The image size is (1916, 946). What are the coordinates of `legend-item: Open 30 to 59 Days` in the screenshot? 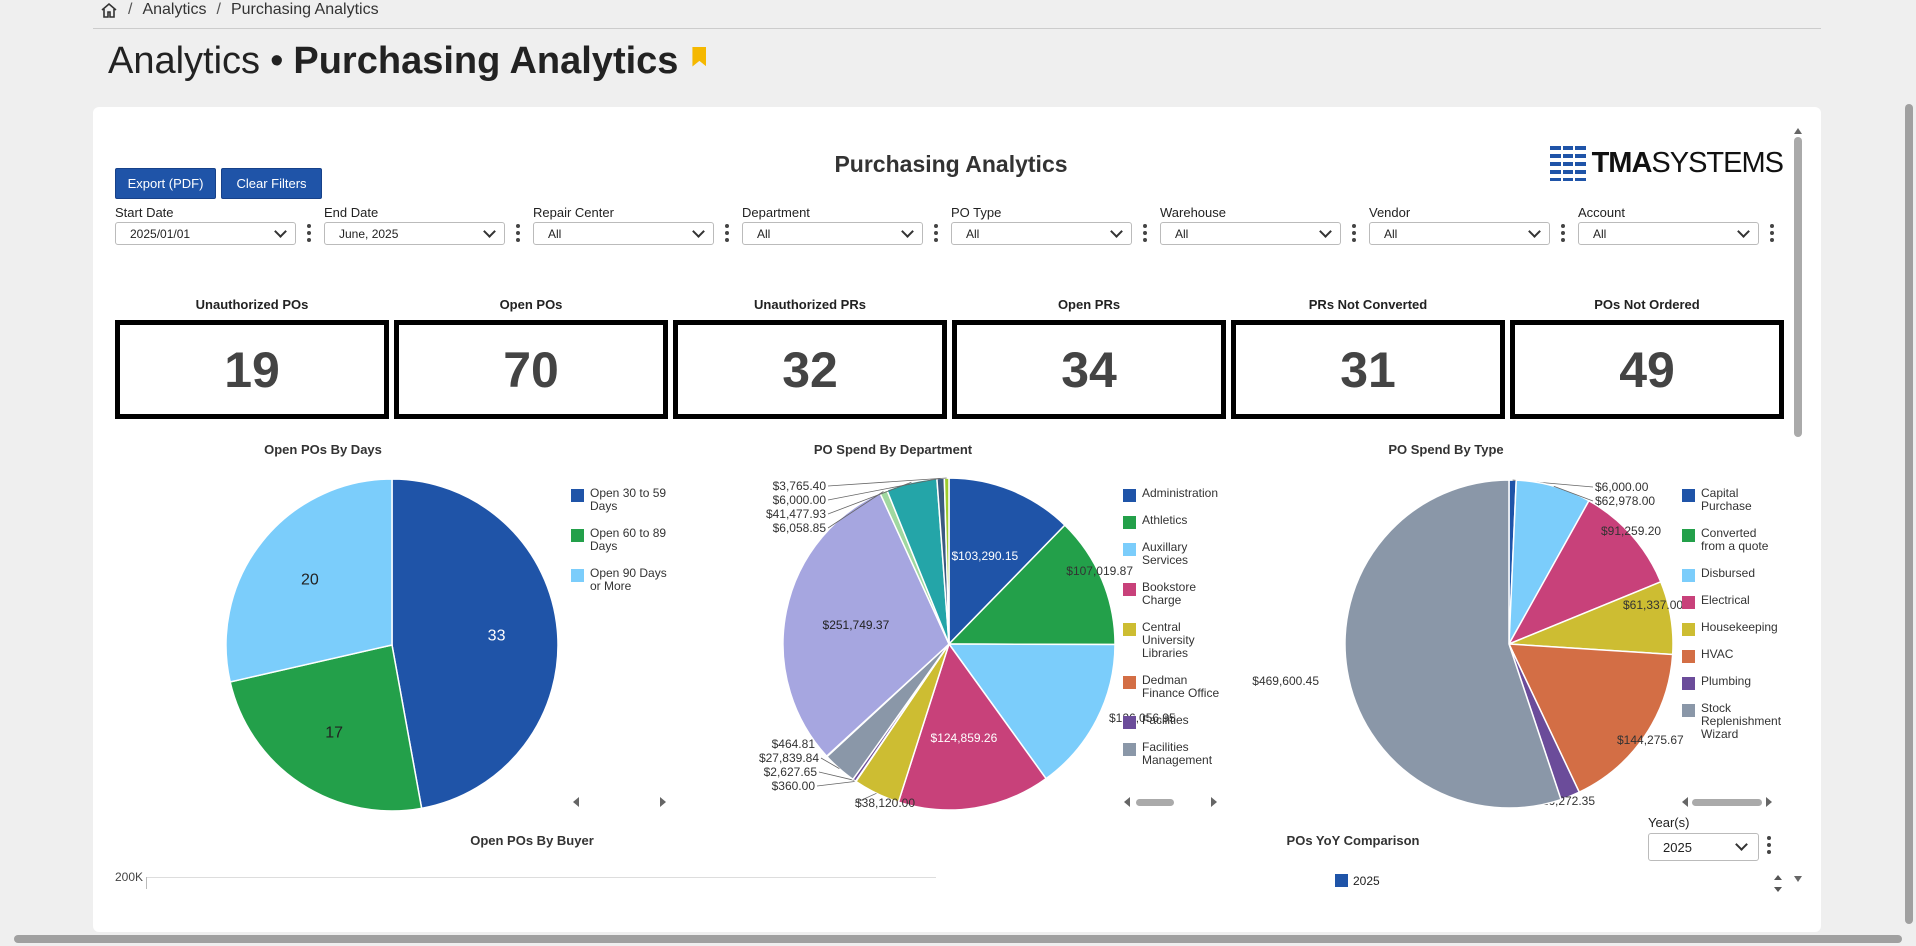 It's located at (621, 500).